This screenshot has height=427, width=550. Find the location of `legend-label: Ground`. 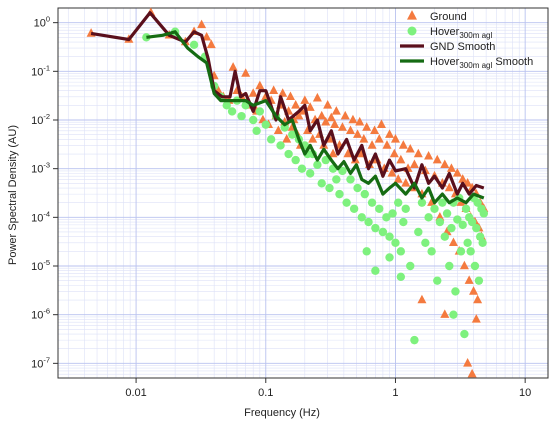

legend-label: Ground is located at coordinates (448, 17).